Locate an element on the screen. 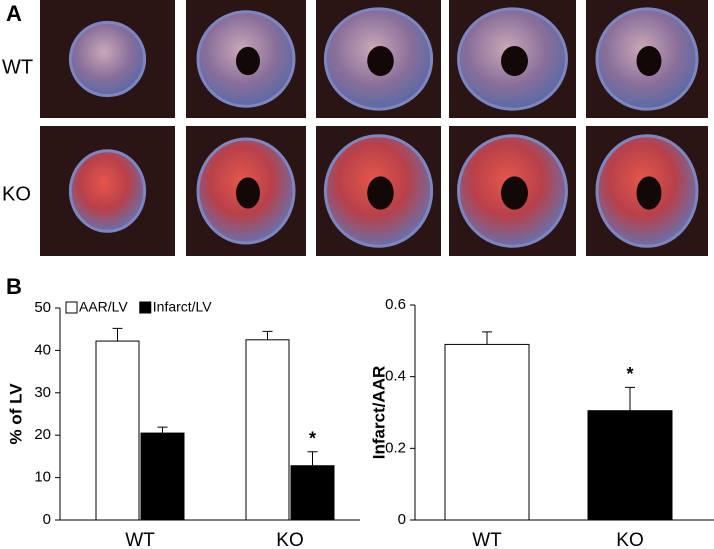 The image size is (714, 549). legend-label: AAR/LV is located at coordinates (103, 307).